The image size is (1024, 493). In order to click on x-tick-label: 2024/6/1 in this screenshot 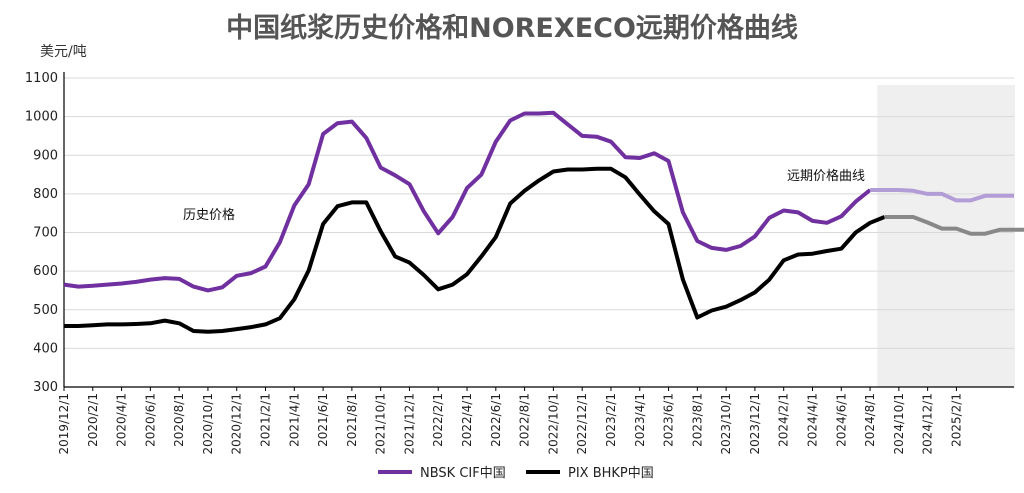, I will do `click(841, 420)`.